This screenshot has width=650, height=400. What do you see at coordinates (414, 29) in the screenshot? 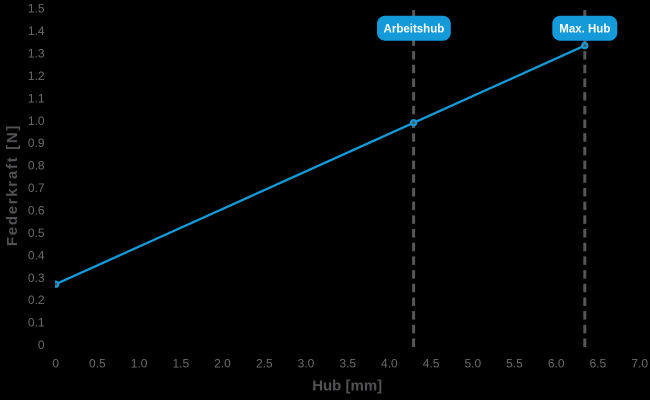
I see `svg-text: Arbeitshub` at bounding box center [414, 29].